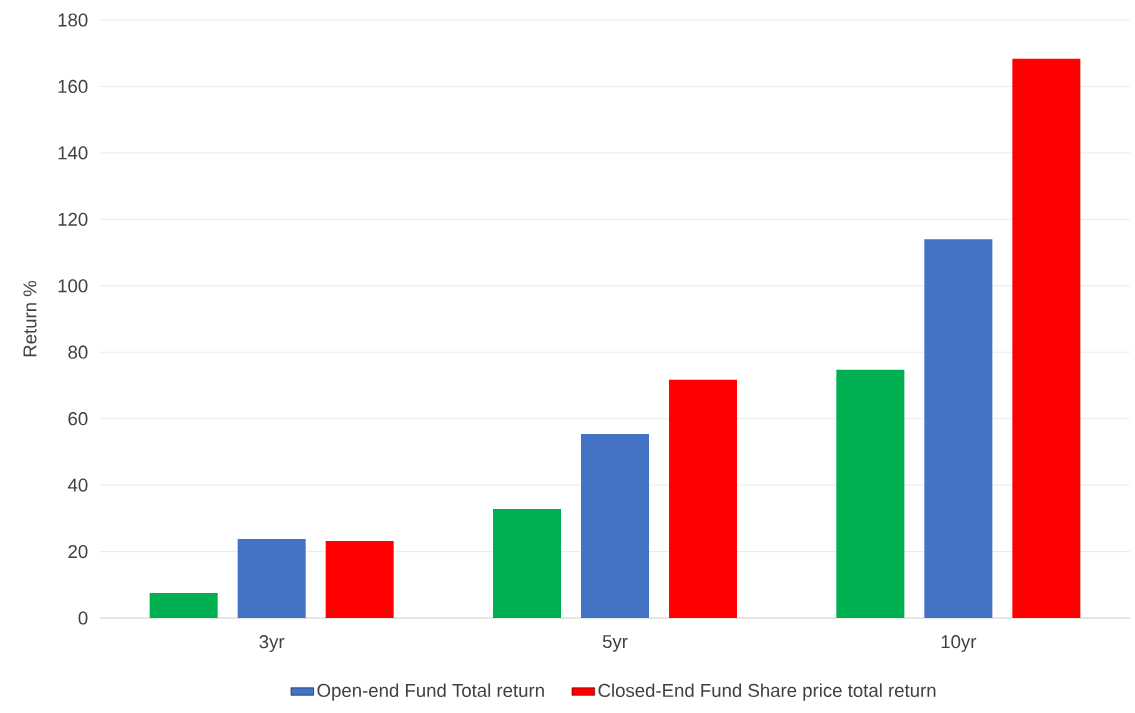 Image resolution: width=1135 pixels, height=713 pixels. What do you see at coordinates (73, 286) in the screenshot?
I see `y-tick-label: 100` at bounding box center [73, 286].